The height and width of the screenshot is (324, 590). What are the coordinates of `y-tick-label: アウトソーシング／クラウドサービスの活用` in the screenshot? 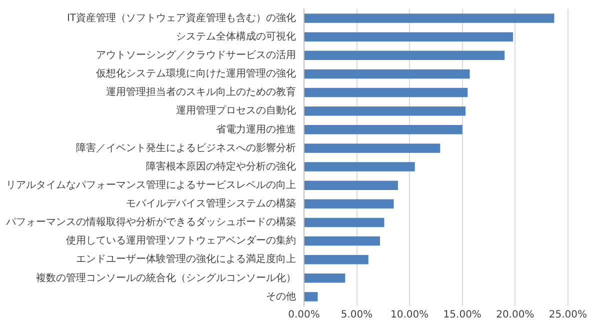 It's located at (196, 55).